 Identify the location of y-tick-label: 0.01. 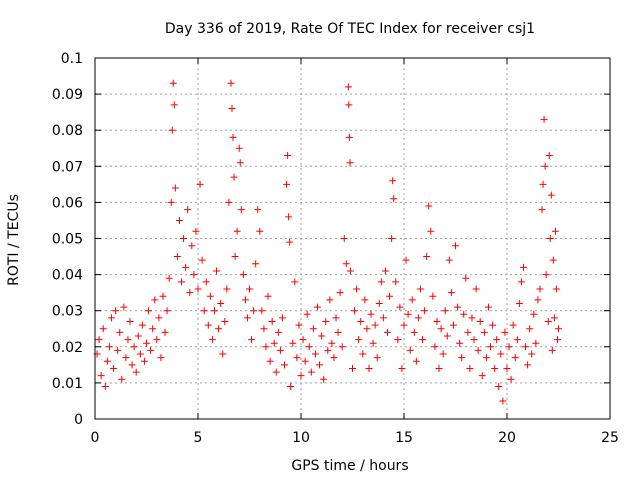
(67, 384).